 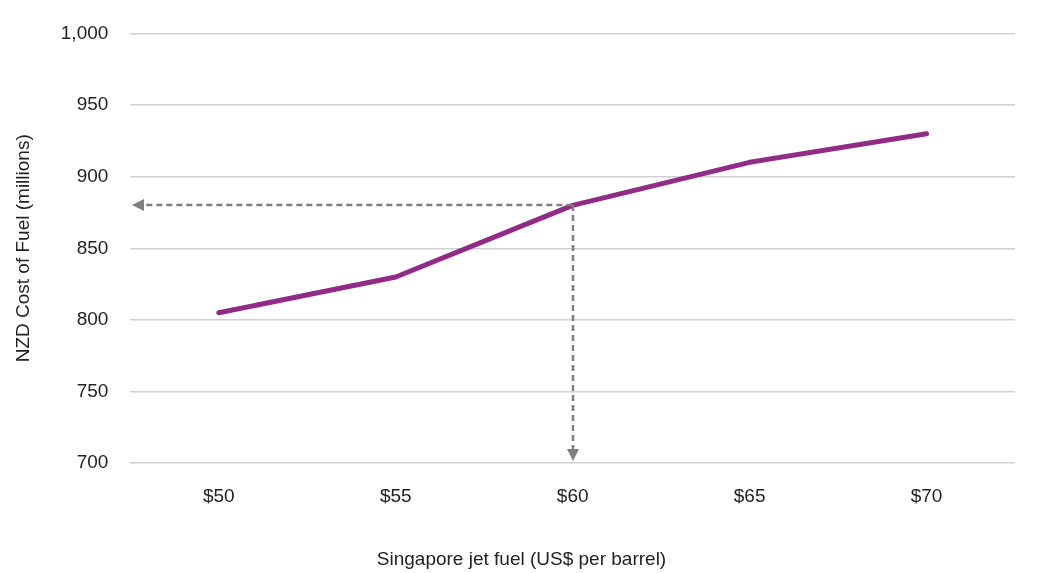 What do you see at coordinates (395, 495) in the screenshot?
I see `x-tick-label: $55` at bounding box center [395, 495].